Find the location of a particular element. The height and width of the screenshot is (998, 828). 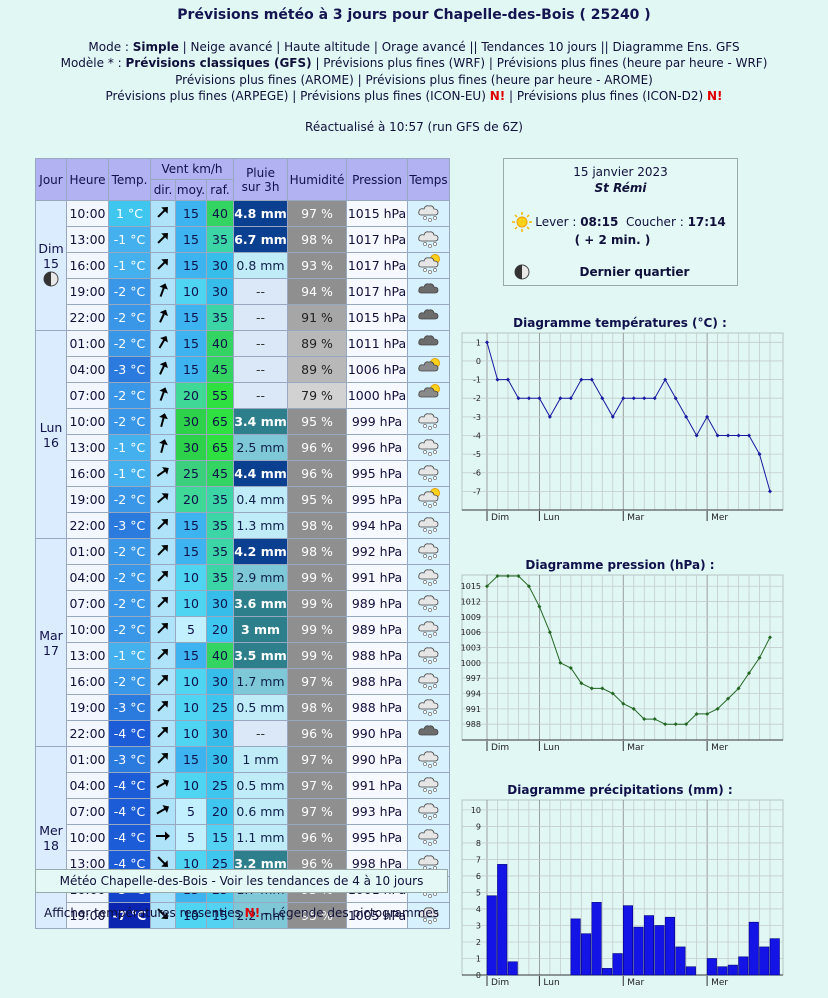

day-name: Lun is located at coordinates (51, 427).